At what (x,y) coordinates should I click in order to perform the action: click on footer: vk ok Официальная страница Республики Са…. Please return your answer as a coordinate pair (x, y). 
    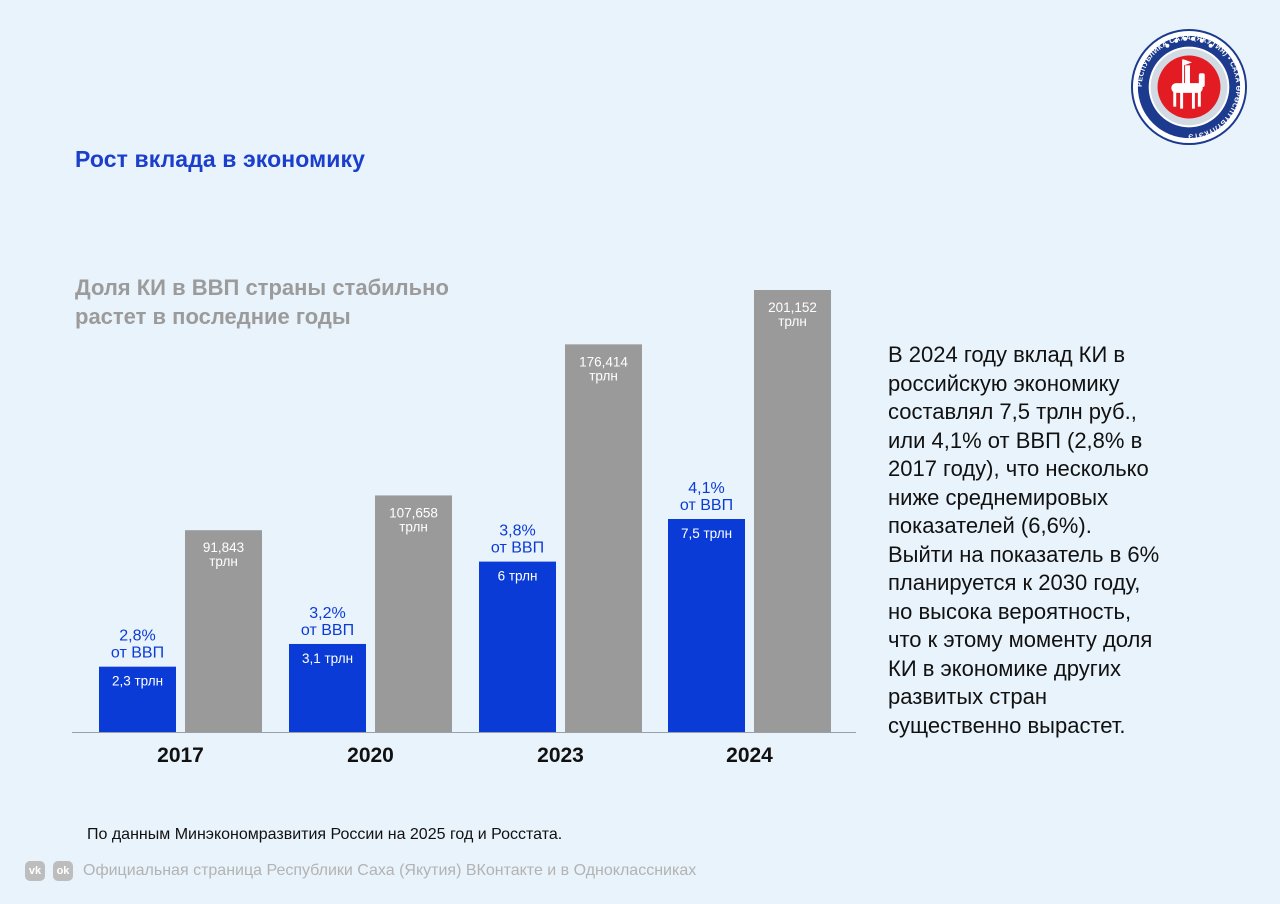
    Looking at the image, I should click on (360, 871).